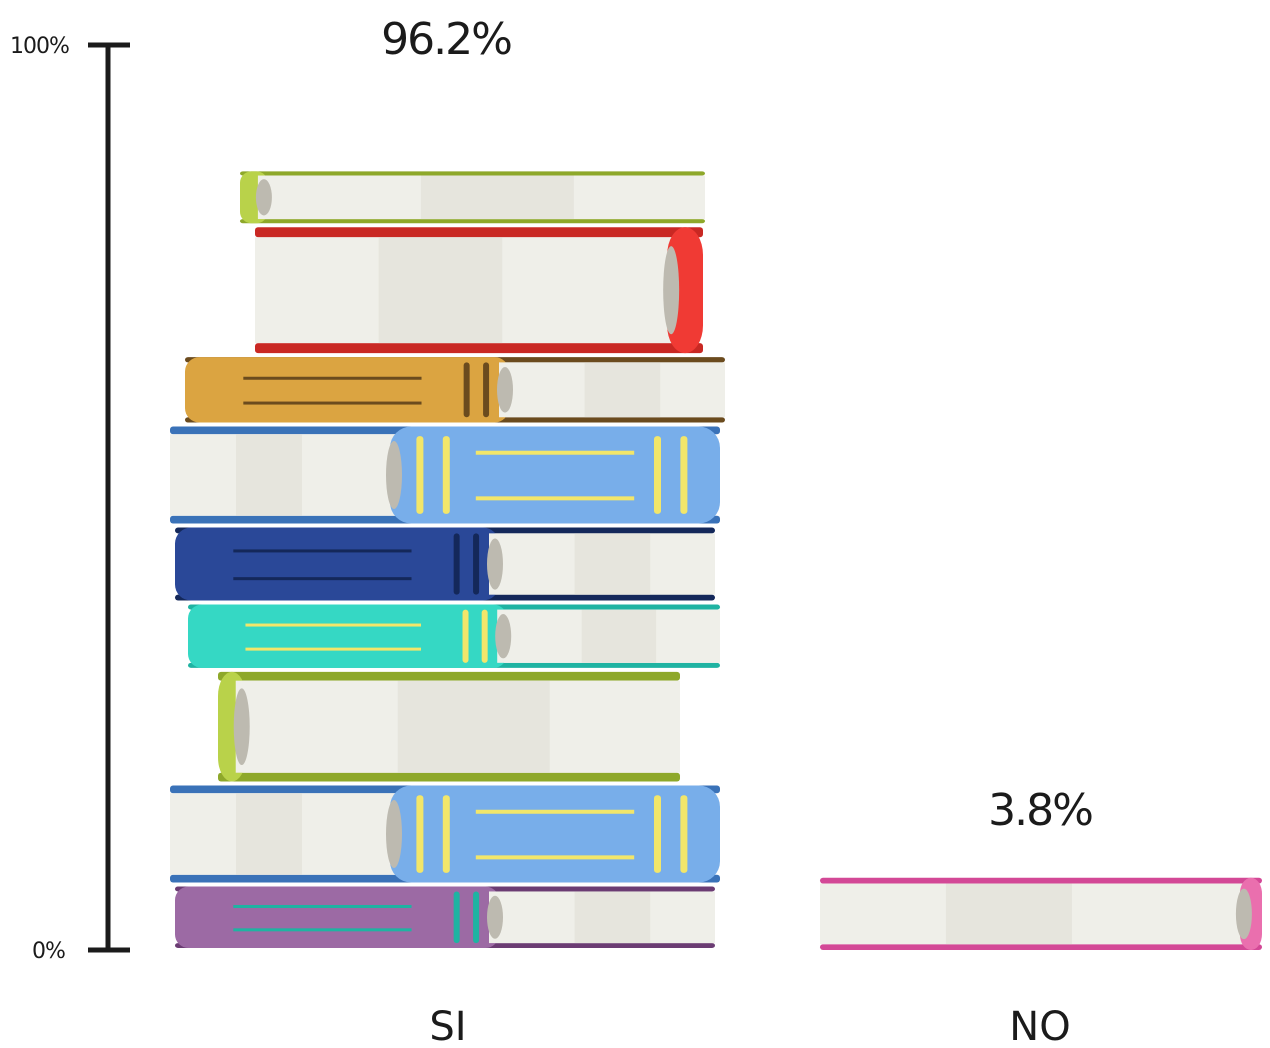  Describe the element at coordinates (446, 39) in the screenshot. I see `value-label-si: 96.2%` at that location.